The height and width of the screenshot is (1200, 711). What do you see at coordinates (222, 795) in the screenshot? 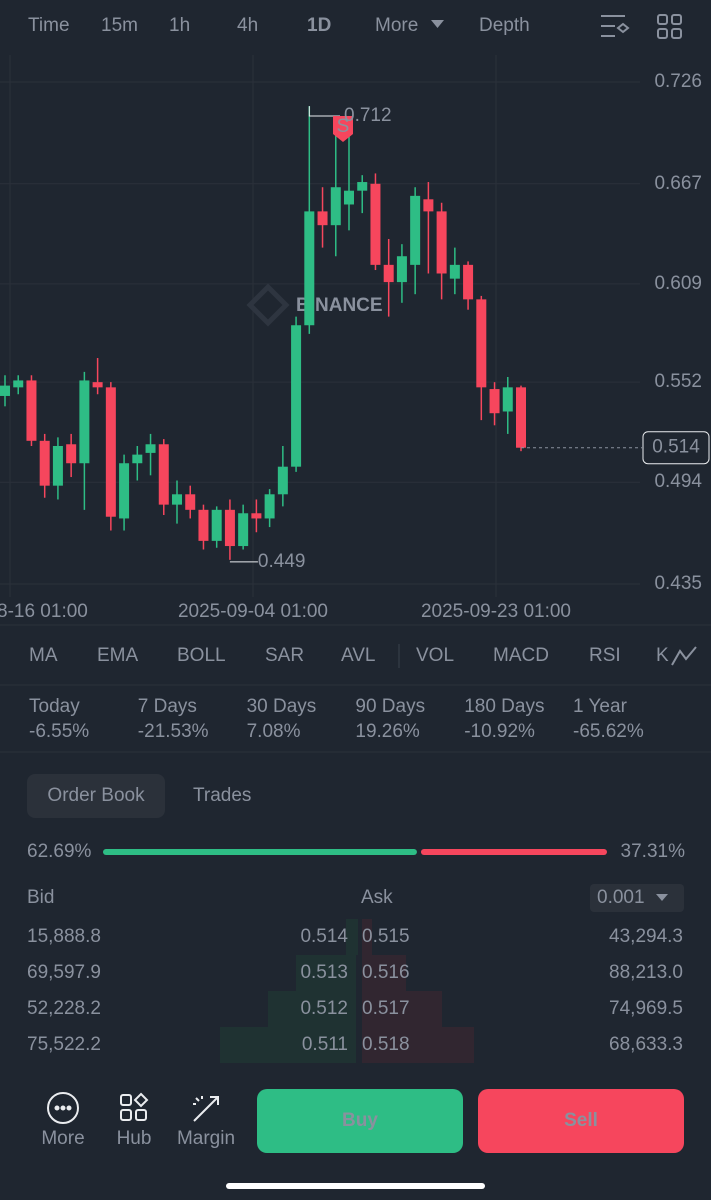
I see `tab: Trades` at bounding box center [222, 795].